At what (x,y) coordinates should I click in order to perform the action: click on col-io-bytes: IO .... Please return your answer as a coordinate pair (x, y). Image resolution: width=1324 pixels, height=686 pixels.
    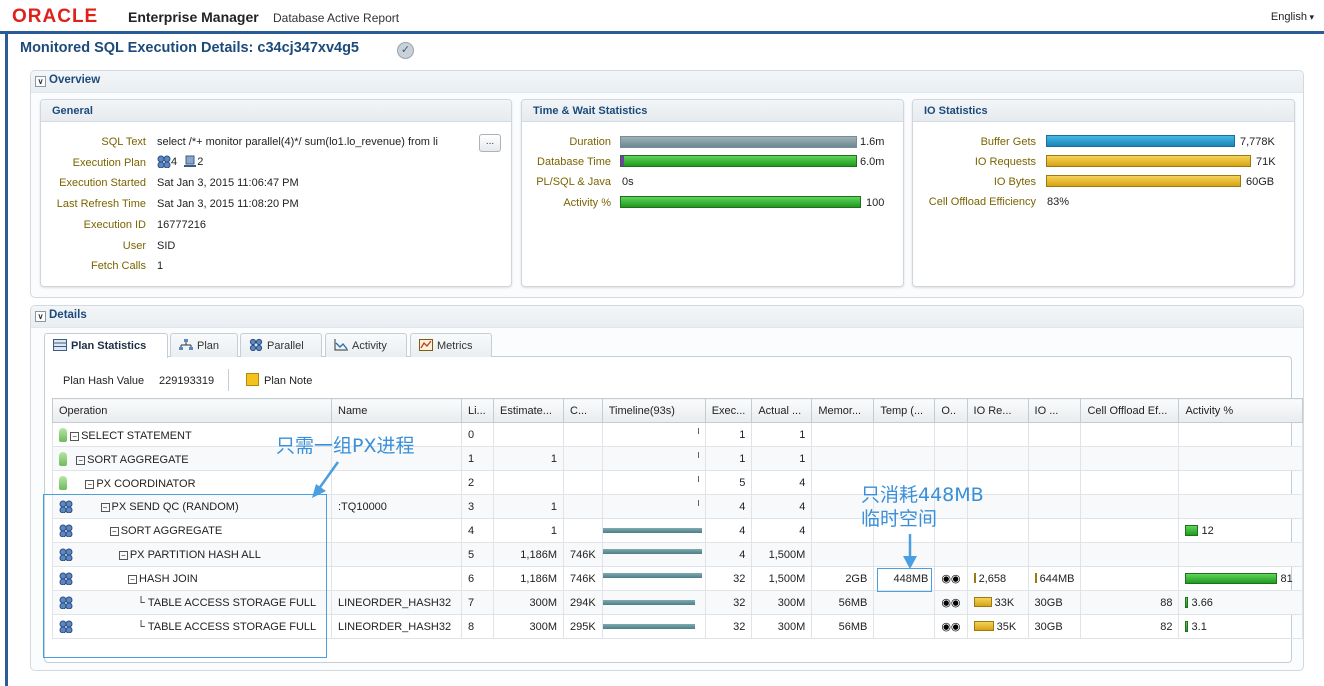
    Looking at the image, I should click on (1054, 410).